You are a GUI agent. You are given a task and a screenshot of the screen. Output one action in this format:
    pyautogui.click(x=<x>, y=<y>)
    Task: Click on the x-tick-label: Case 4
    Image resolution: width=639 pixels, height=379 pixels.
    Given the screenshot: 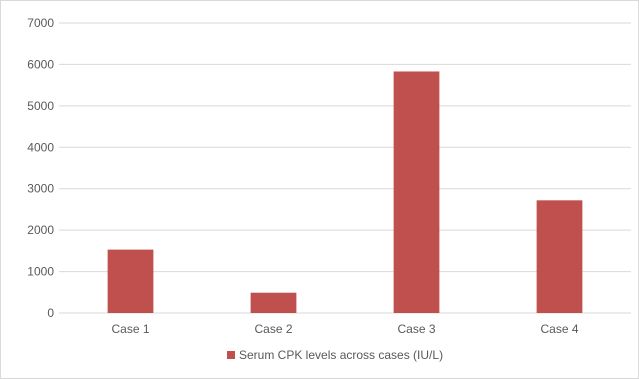 What is the action you would take?
    pyautogui.click(x=559, y=329)
    